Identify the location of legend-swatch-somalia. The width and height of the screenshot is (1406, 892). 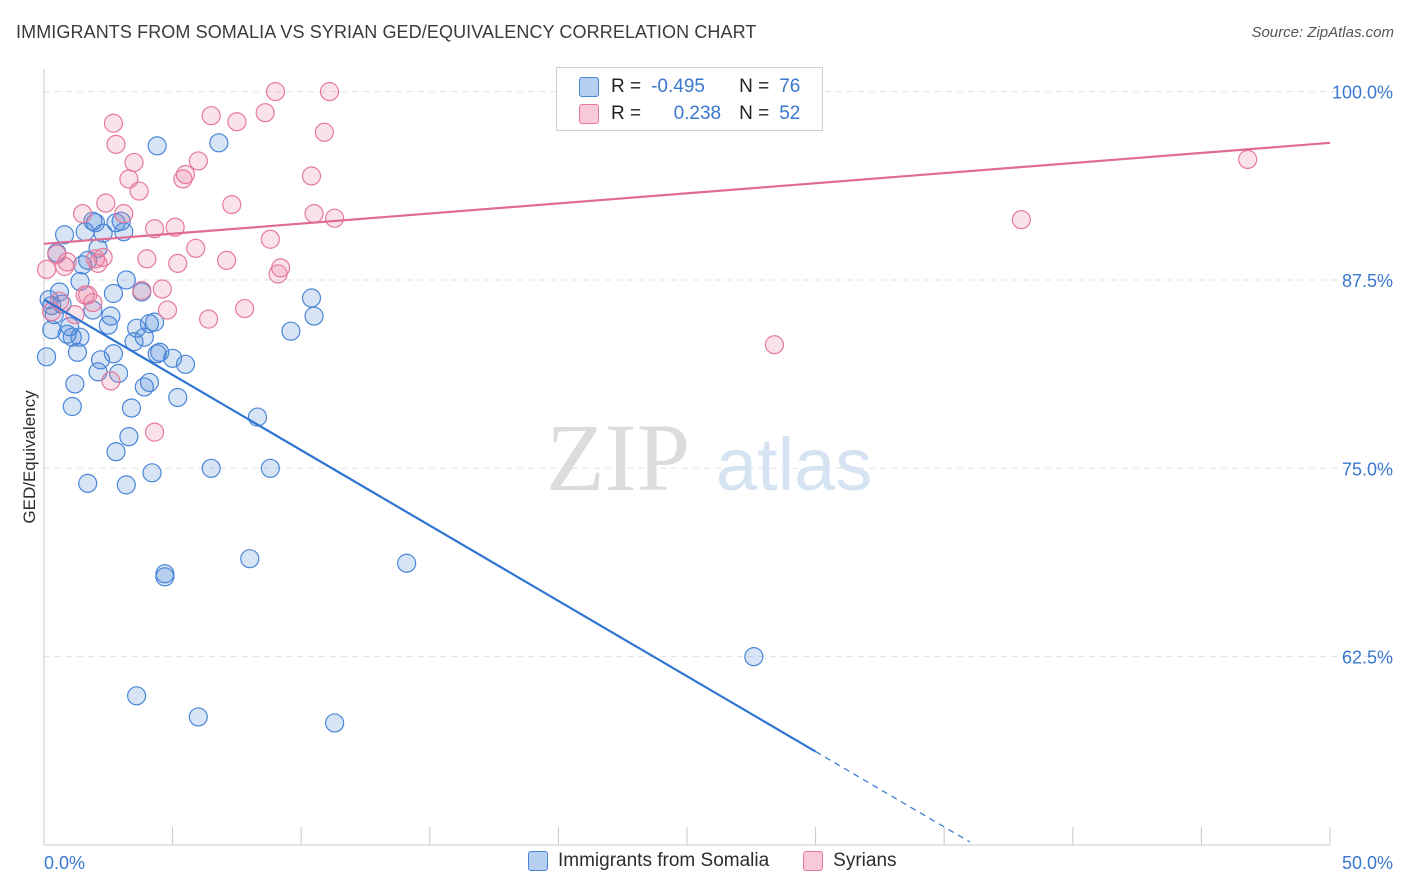
(589, 87).